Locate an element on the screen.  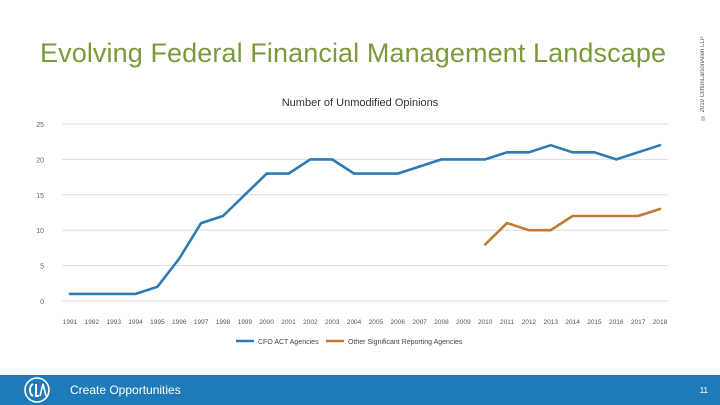
y-tick-label: 20 is located at coordinates (40, 160).